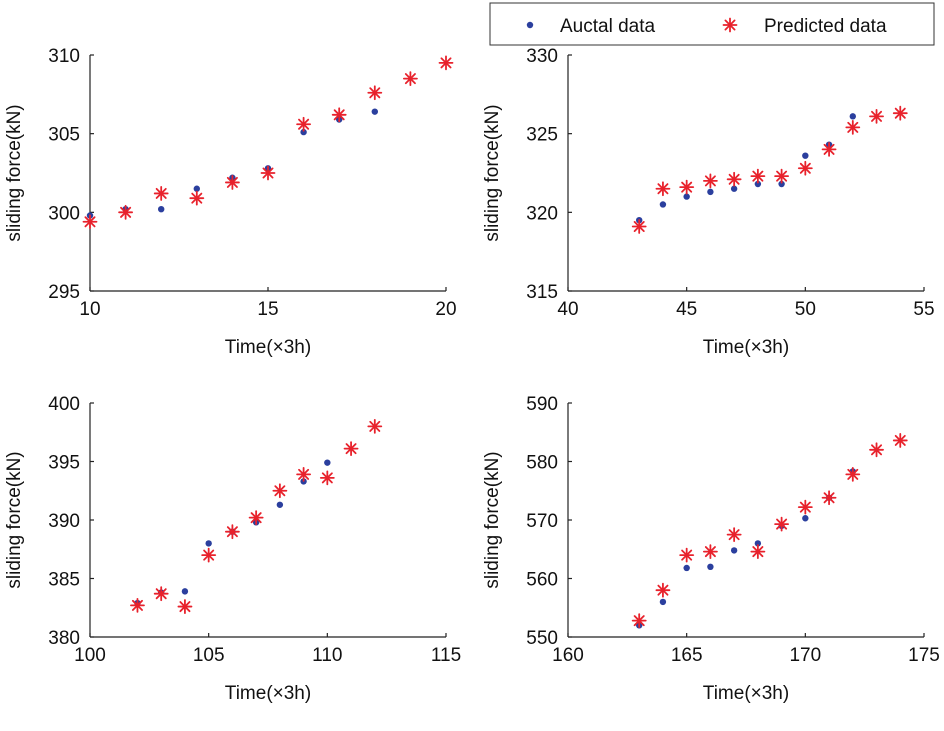 This screenshot has height=731, width=944. Describe the element at coordinates (923, 309) in the screenshot. I see `x-tick-label: 55` at that location.